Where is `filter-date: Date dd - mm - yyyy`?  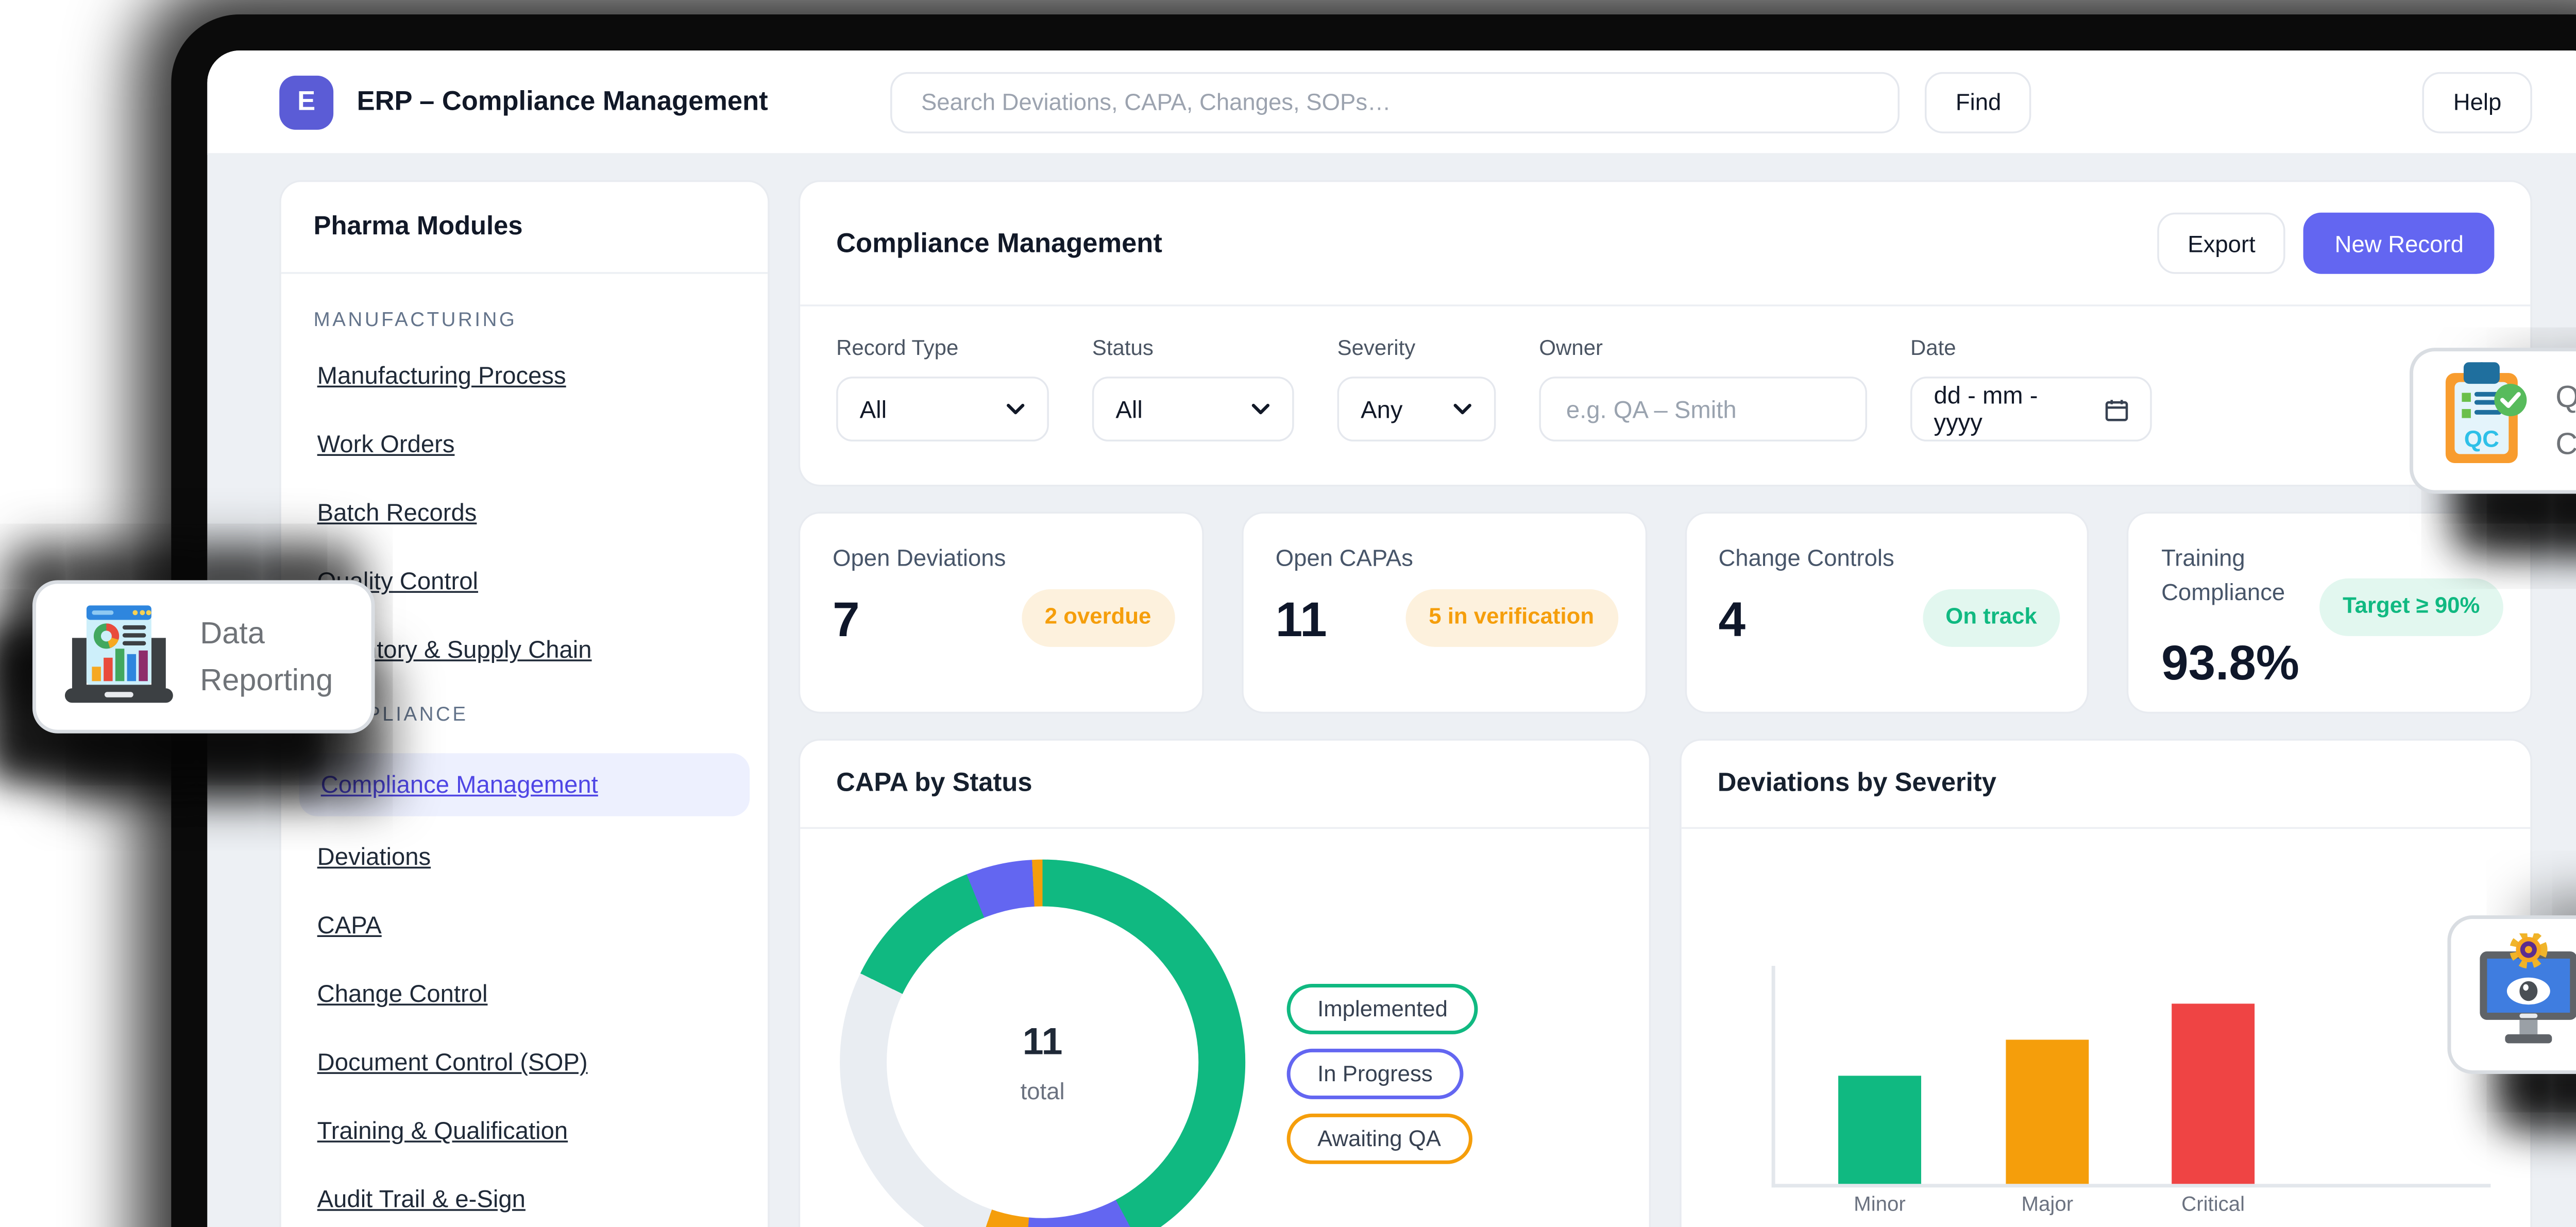
filter-date: Date dd - mm - yyyy is located at coordinates (2031, 389).